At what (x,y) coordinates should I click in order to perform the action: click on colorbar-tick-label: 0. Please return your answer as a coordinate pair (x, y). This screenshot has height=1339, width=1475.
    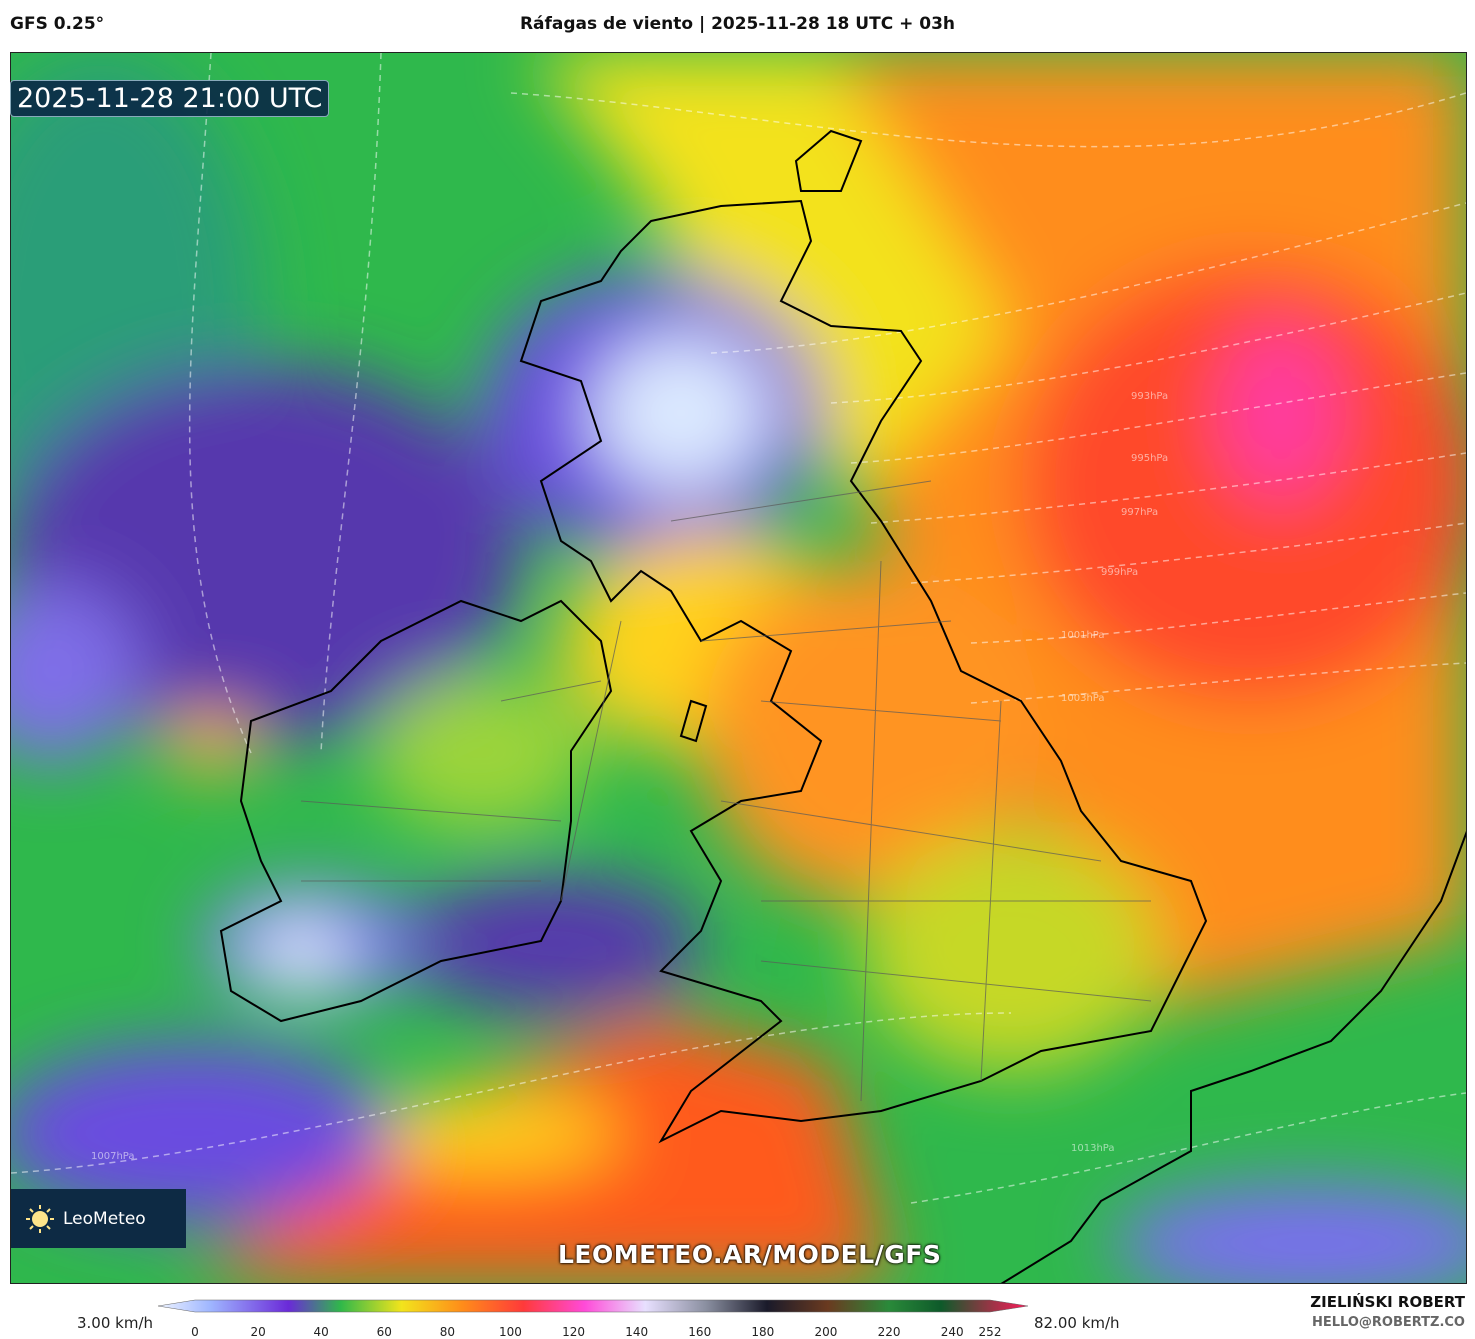
    Looking at the image, I should click on (195, 1332).